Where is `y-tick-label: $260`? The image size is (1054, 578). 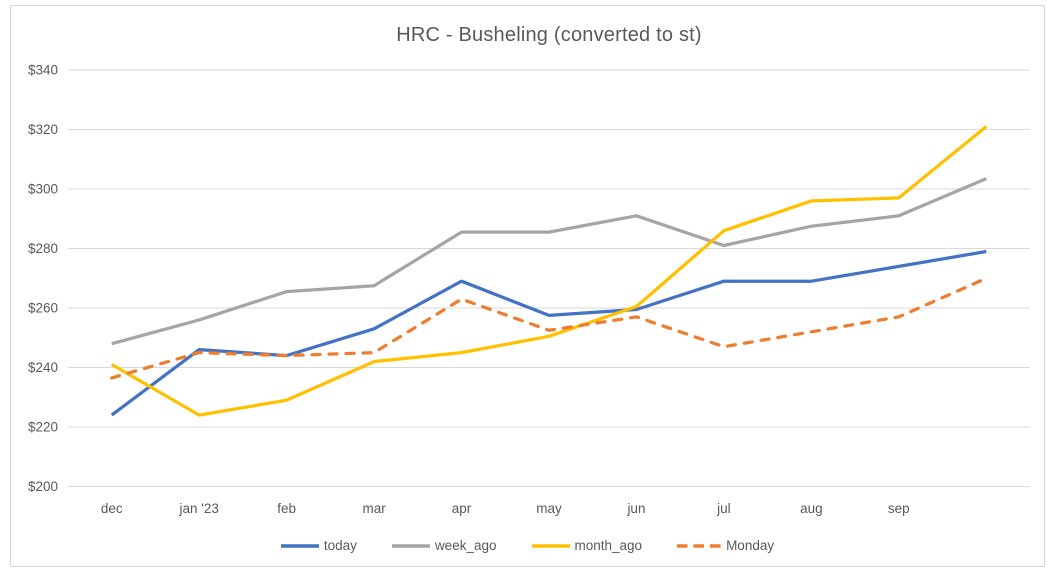 y-tick-label: $260 is located at coordinates (43, 308).